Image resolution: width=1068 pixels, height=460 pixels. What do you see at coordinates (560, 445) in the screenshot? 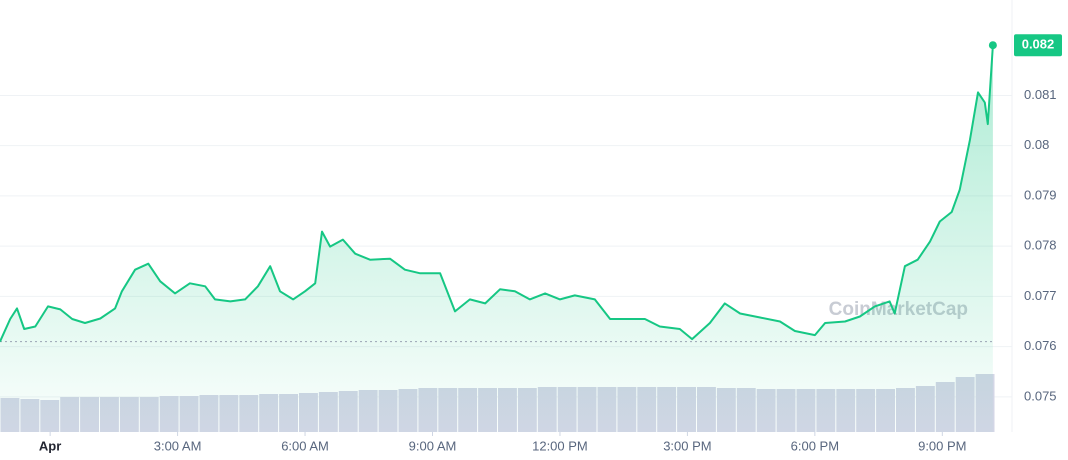
I see `x-tick-label: 12:00 PM` at bounding box center [560, 445].